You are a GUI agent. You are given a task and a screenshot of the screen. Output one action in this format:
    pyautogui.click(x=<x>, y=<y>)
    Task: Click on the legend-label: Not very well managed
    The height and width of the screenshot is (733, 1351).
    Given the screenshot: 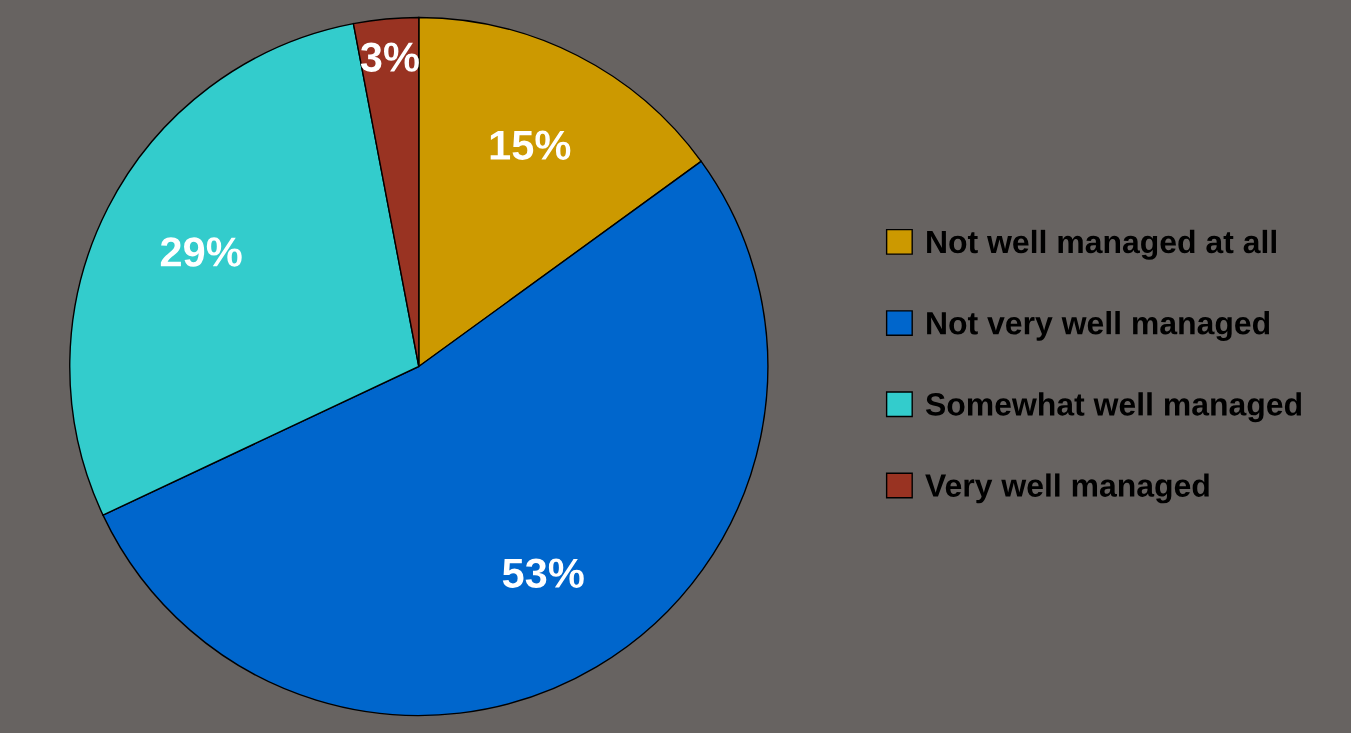 What is the action you would take?
    pyautogui.click(x=1098, y=326)
    